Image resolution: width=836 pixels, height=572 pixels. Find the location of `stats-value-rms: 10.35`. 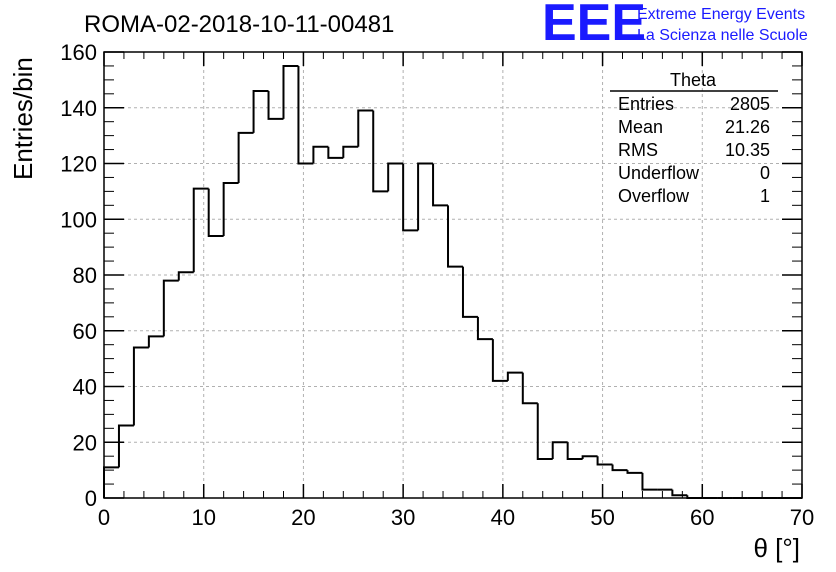

stats-value-rms: 10.35 is located at coordinates (747, 150).